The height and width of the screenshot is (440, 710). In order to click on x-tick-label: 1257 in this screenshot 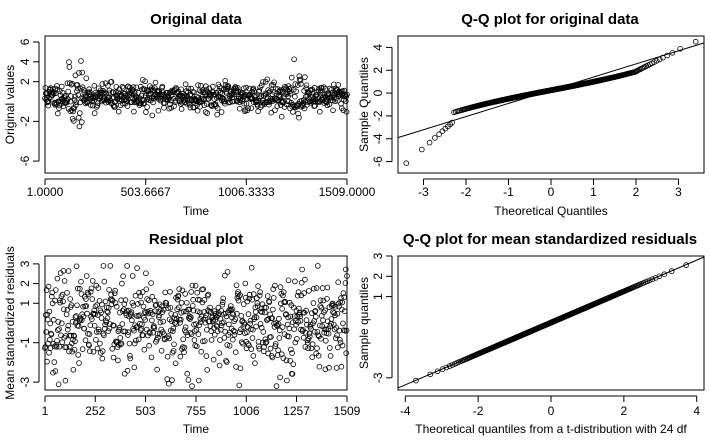, I will do `click(296, 411)`.